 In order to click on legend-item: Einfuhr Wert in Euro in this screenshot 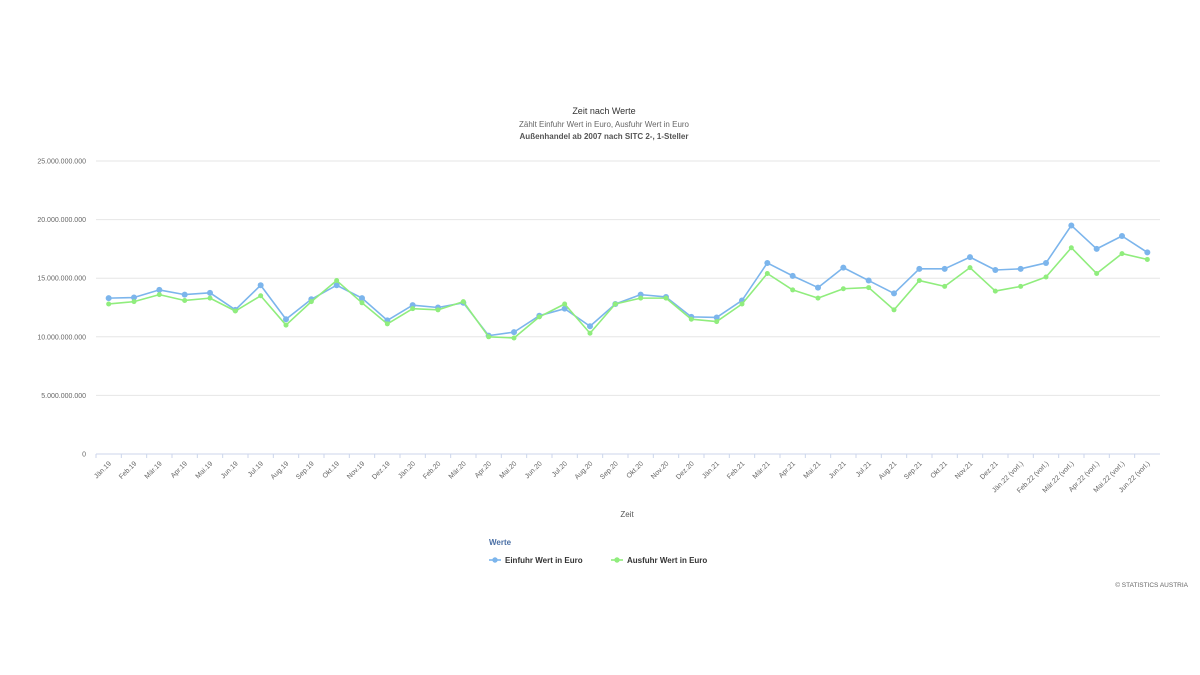, I will do `click(536, 560)`.